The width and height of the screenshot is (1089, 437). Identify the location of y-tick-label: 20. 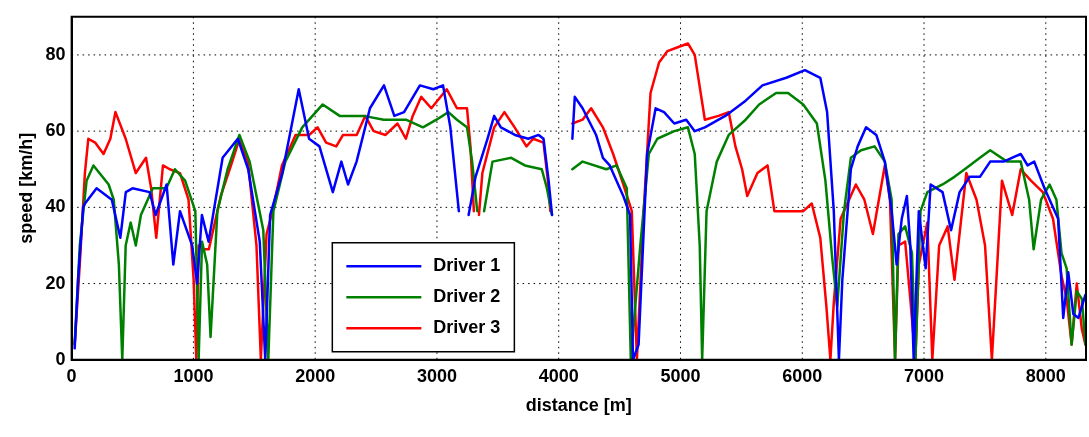
(55, 282).